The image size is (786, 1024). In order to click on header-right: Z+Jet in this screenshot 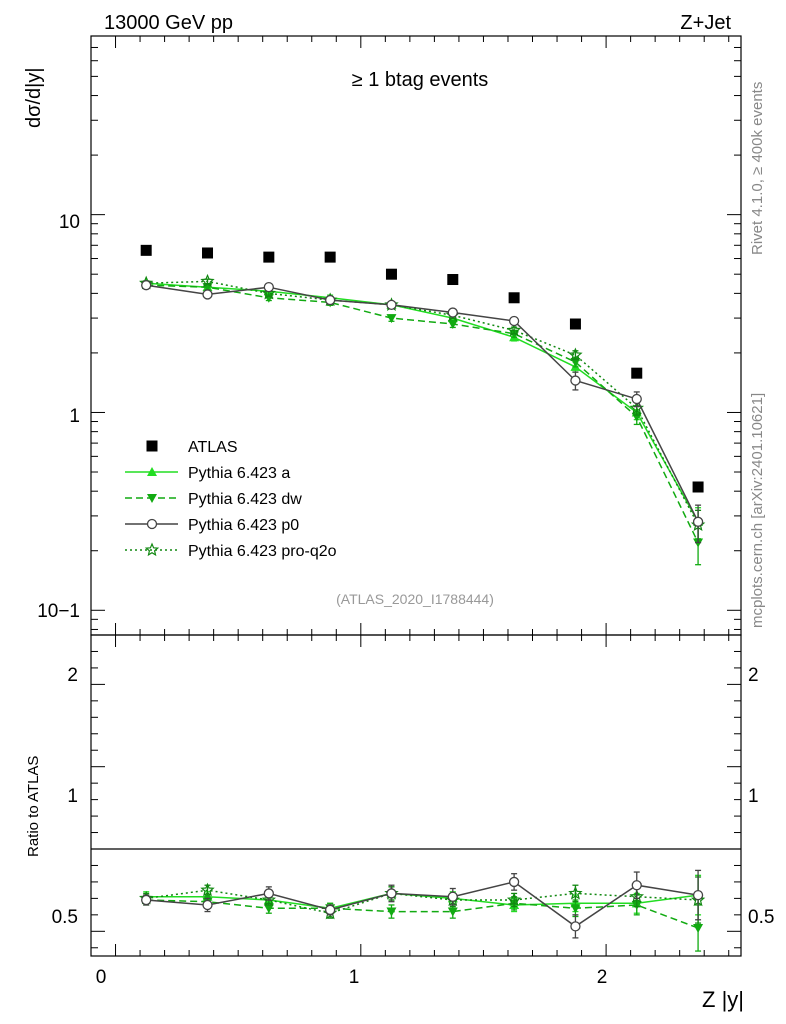, I will do `click(705, 23)`.